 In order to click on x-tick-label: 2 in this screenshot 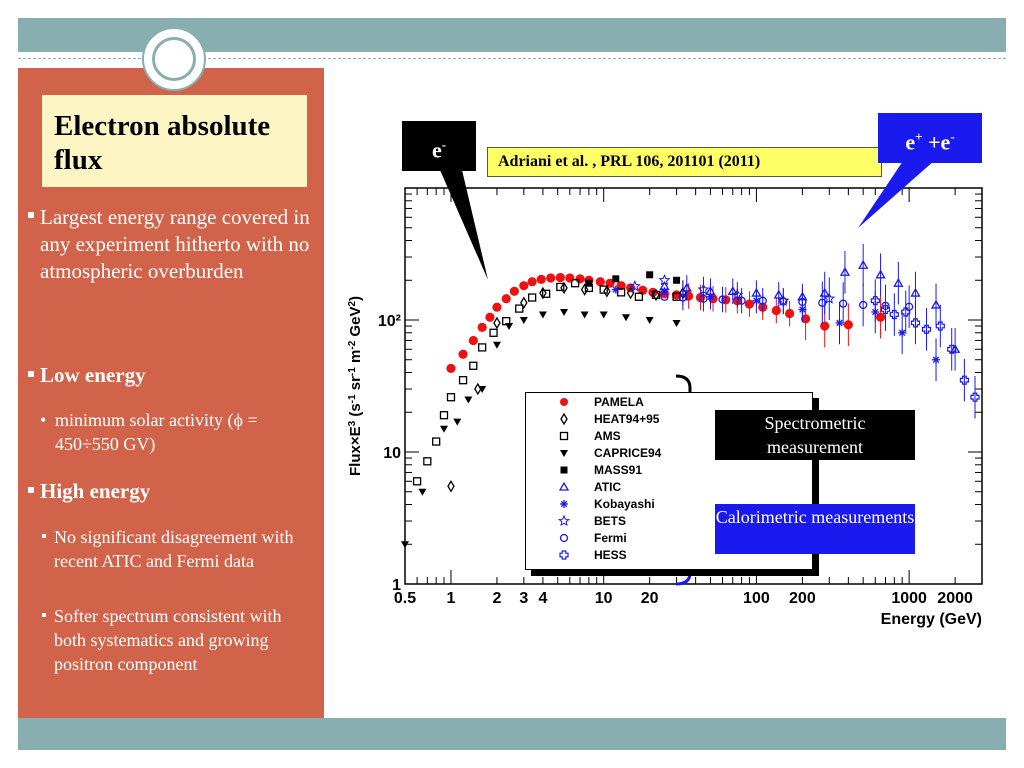, I will do `click(496, 598)`.